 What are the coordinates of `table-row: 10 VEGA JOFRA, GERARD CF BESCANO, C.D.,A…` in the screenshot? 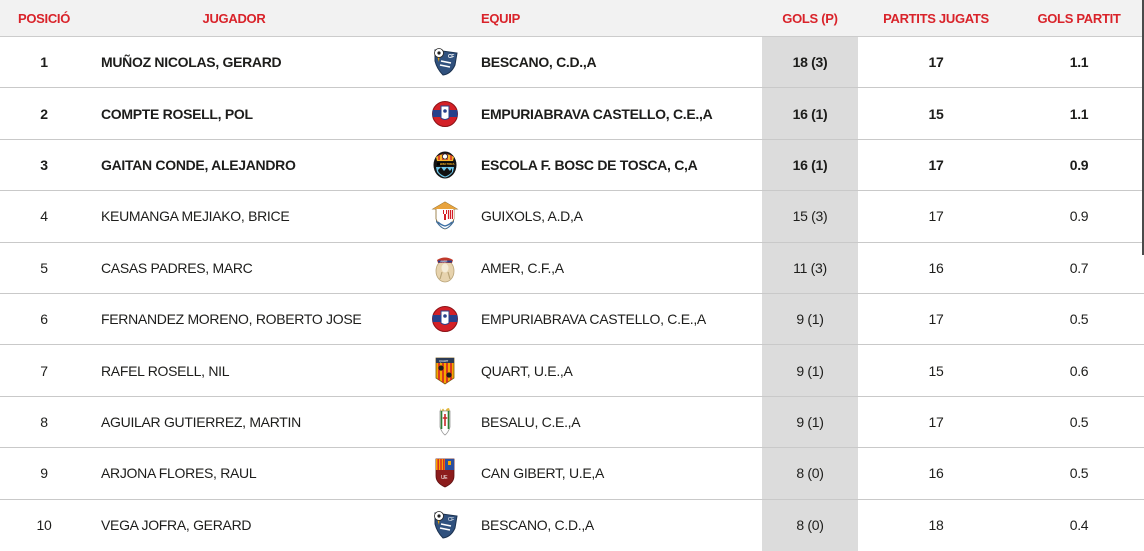 It's located at (572, 525).